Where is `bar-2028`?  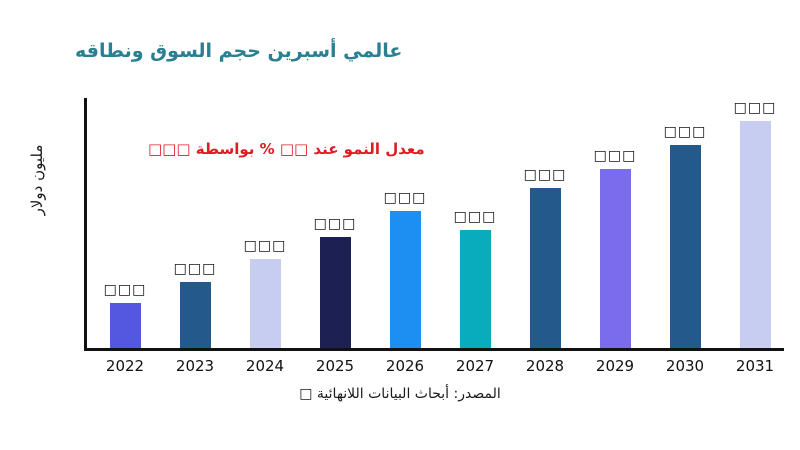 bar-2028 is located at coordinates (545, 268).